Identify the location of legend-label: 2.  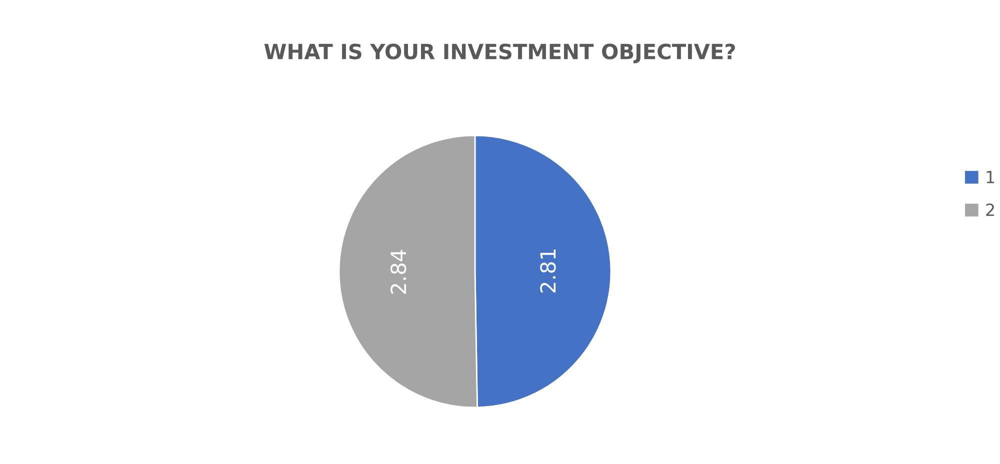
(990, 210).